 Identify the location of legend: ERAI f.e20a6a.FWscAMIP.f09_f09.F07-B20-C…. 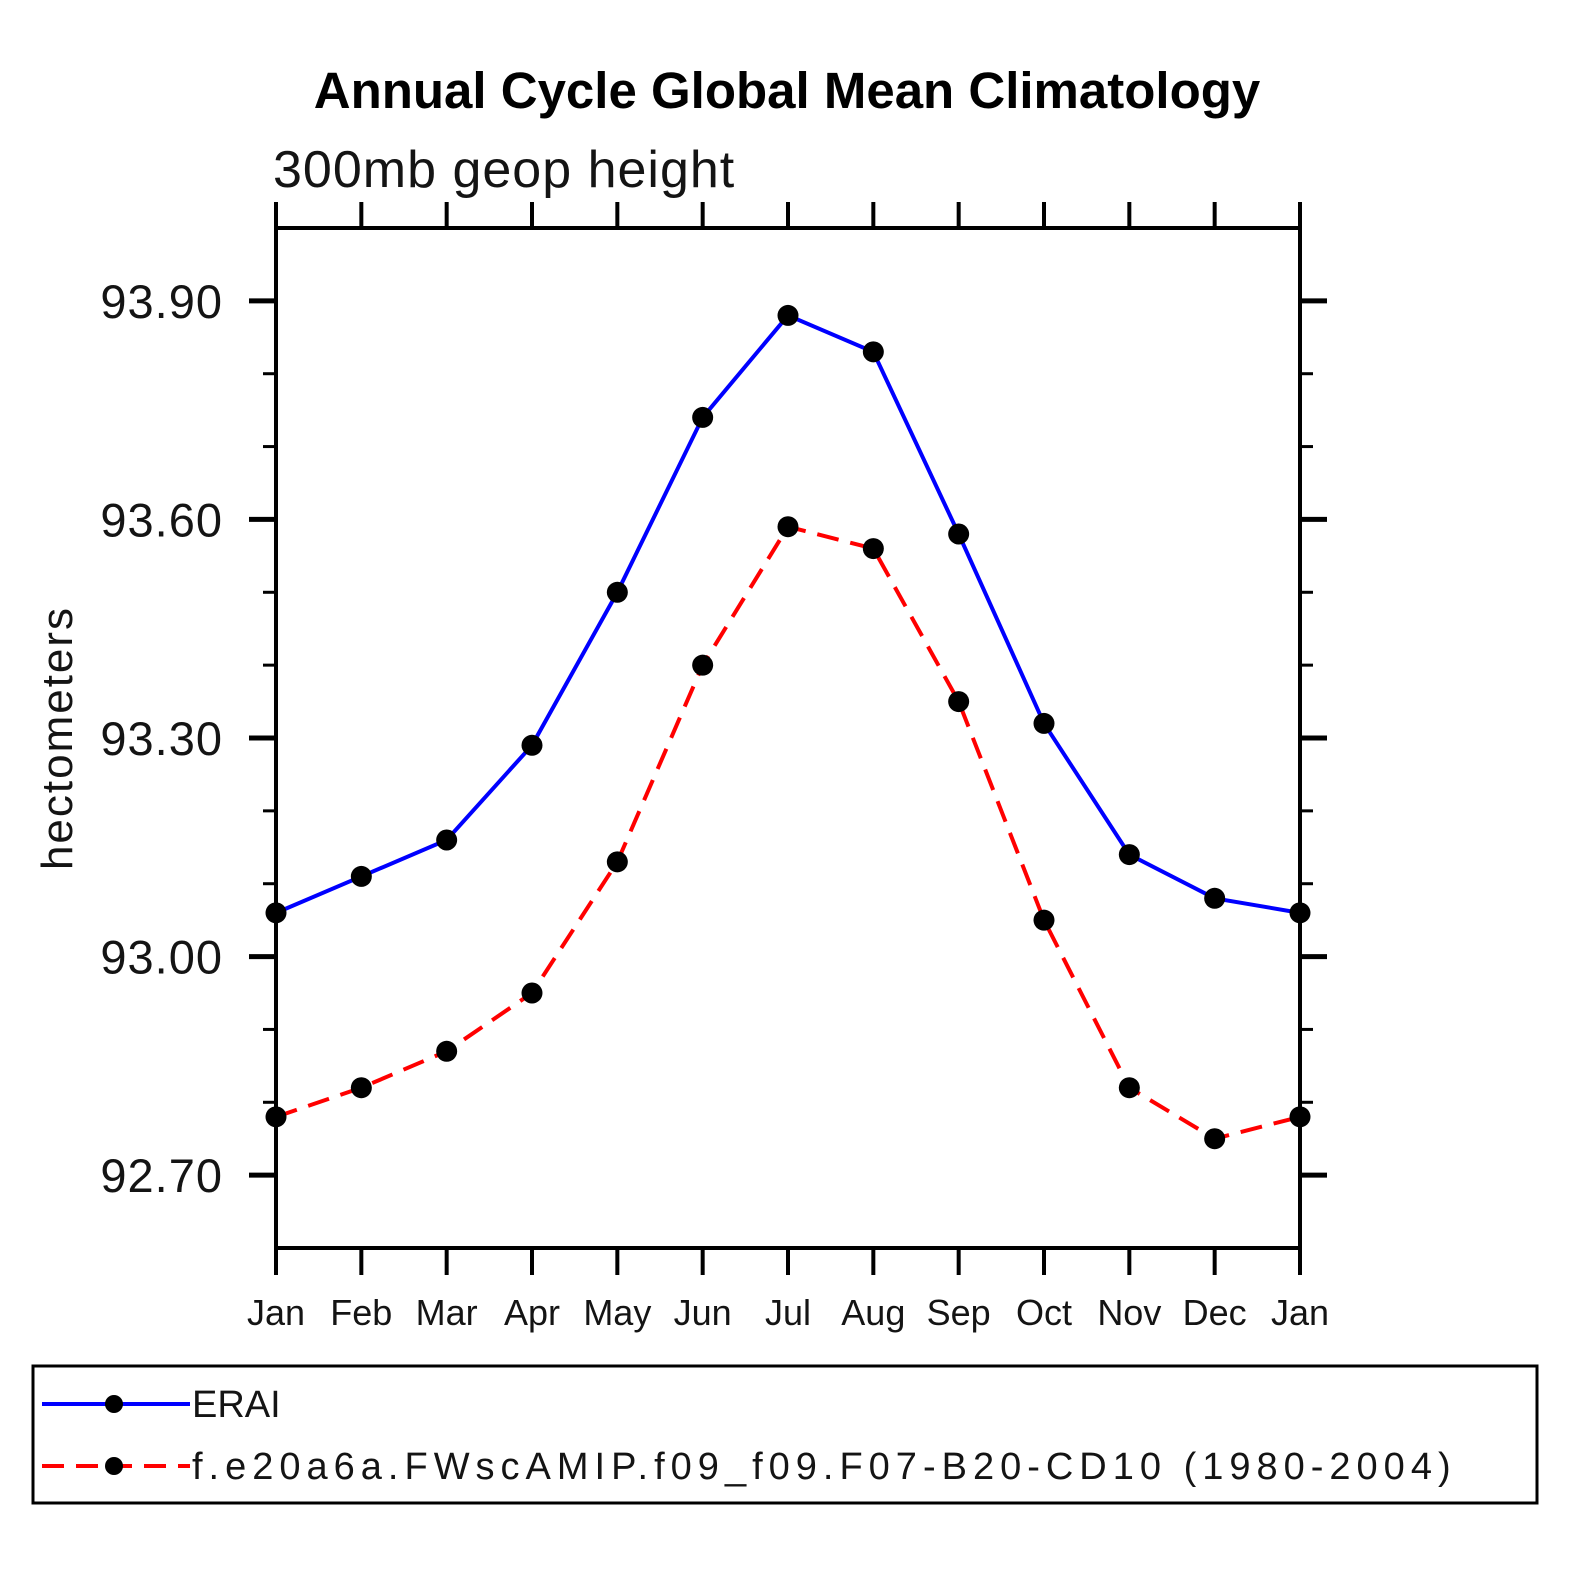
(785, 1434).